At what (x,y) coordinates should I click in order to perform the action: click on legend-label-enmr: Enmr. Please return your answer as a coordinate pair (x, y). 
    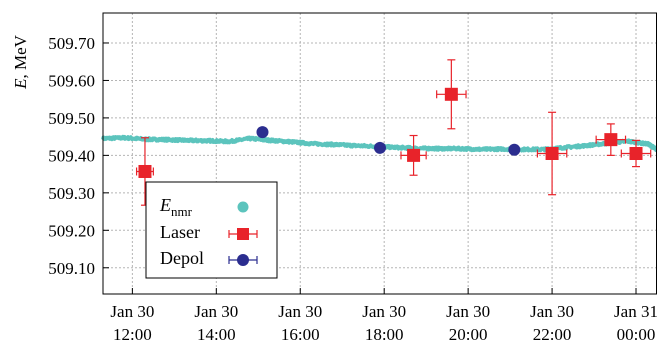
    Looking at the image, I should click on (176, 207).